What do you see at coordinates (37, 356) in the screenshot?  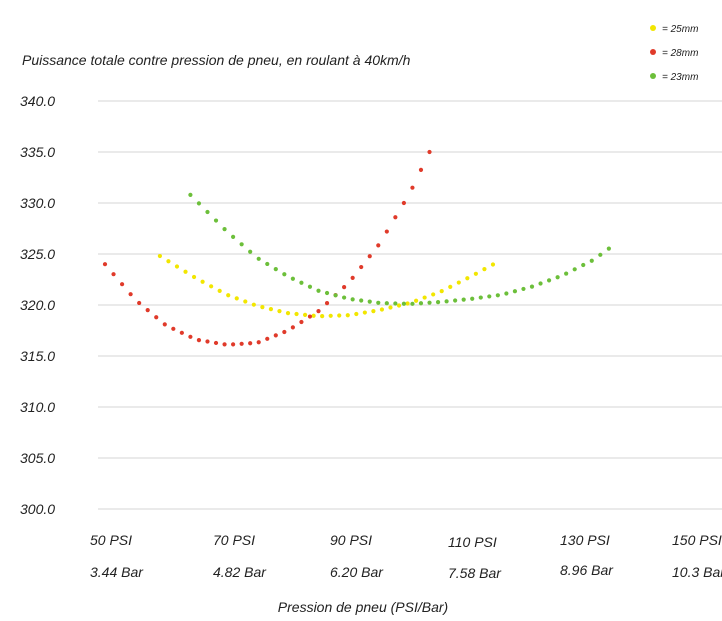 I see `y-tick-label: 315.0` at bounding box center [37, 356].